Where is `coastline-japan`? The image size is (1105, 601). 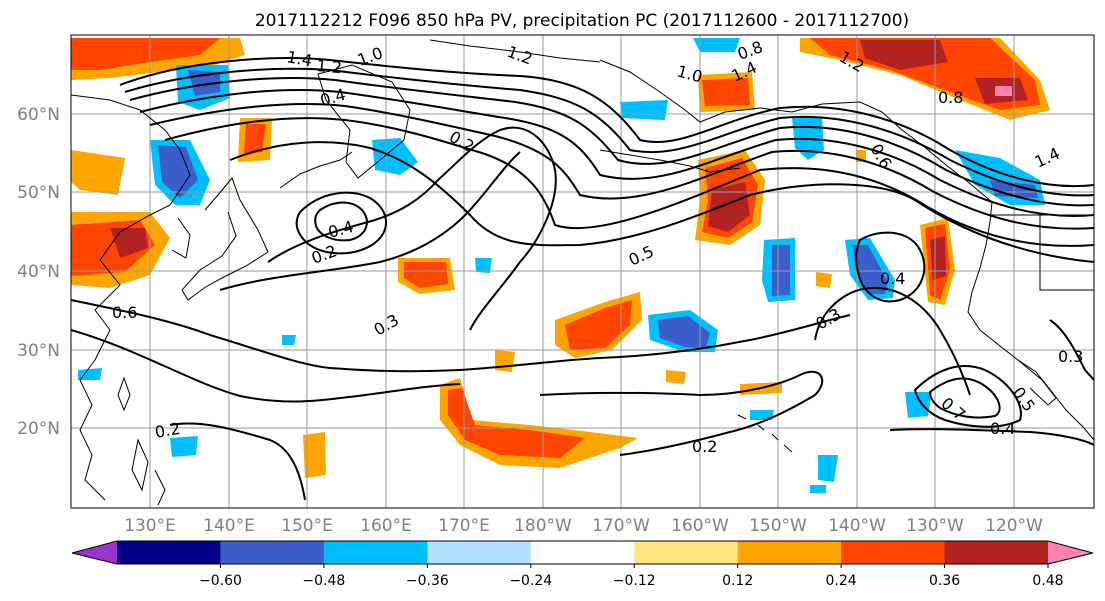 coastline-japan is located at coordinates (225, 239).